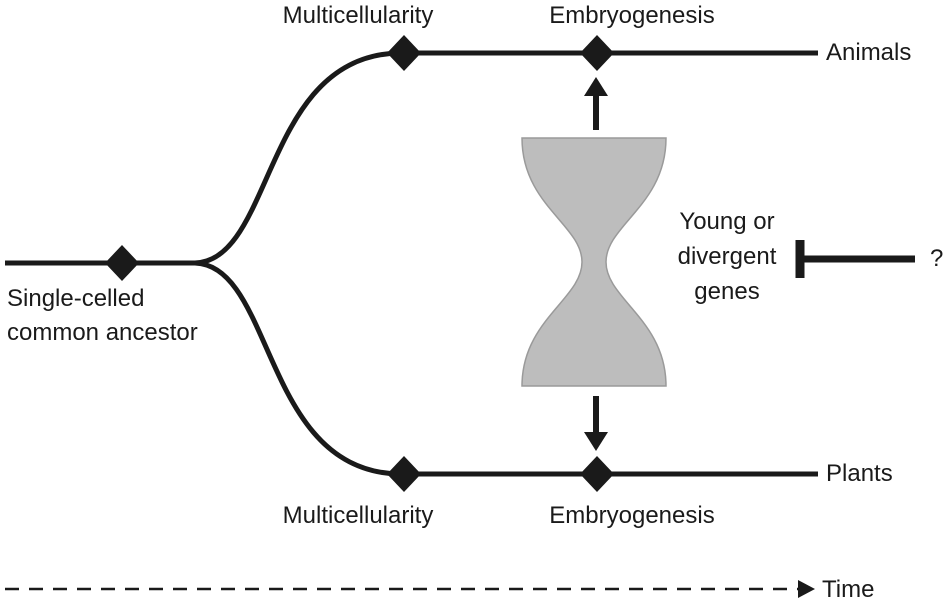 The width and height of the screenshot is (946, 605). Describe the element at coordinates (596, 86) in the screenshot. I see `arrowhead-up` at that location.